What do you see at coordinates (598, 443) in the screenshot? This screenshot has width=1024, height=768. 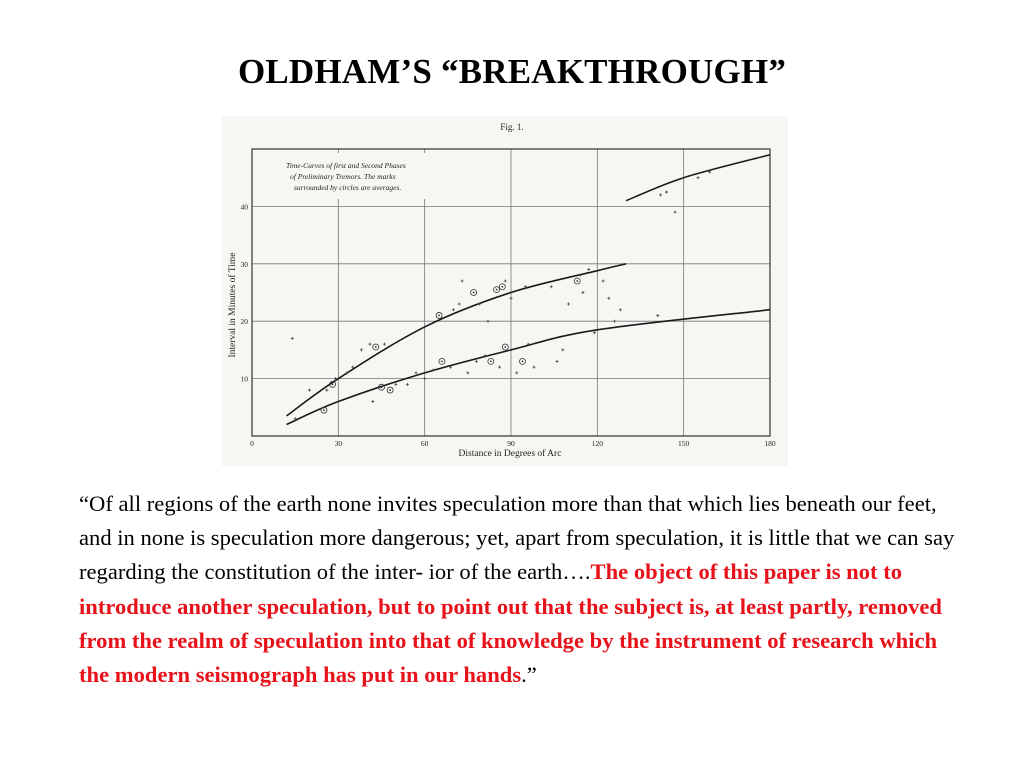 I see `x-tick-label: 120` at bounding box center [598, 443].